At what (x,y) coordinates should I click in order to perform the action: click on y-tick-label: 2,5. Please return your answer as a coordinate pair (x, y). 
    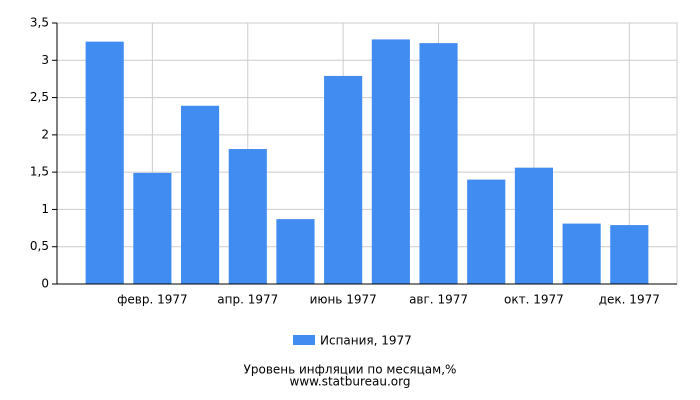
    Looking at the image, I should click on (39, 97).